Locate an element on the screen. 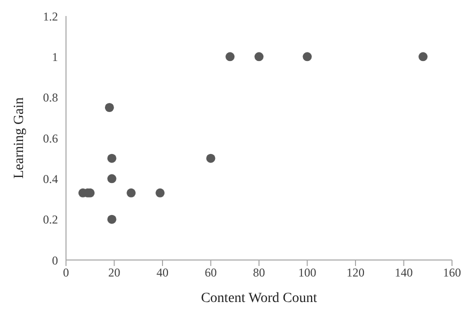 Image resolution: width=474 pixels, height=322 pixels. y-axis-title: Learning Gain is located at coordinates (19, 138).